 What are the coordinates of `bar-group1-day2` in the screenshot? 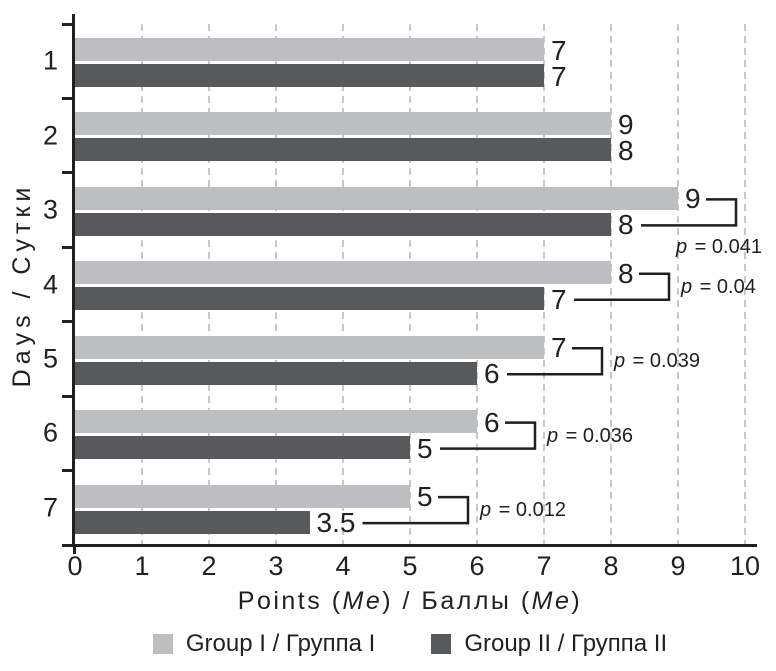 It's located at (343, 124).